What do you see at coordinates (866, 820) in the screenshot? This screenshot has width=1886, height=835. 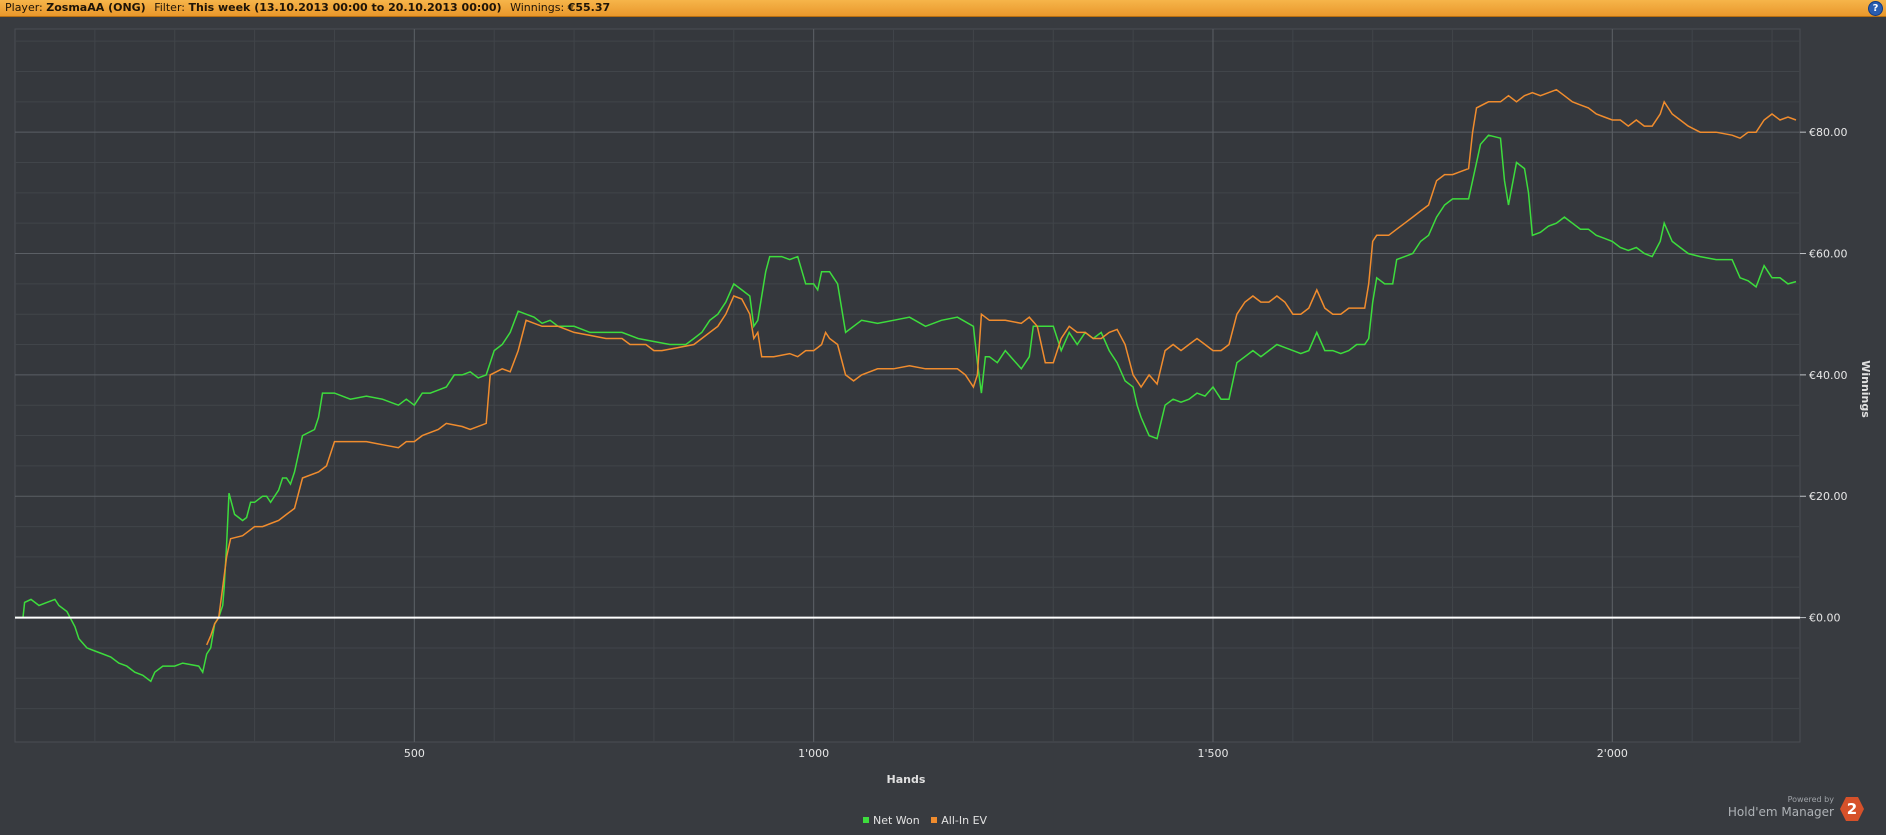 I see `legend-swatch-net-won` at bounding box center [866, 820].